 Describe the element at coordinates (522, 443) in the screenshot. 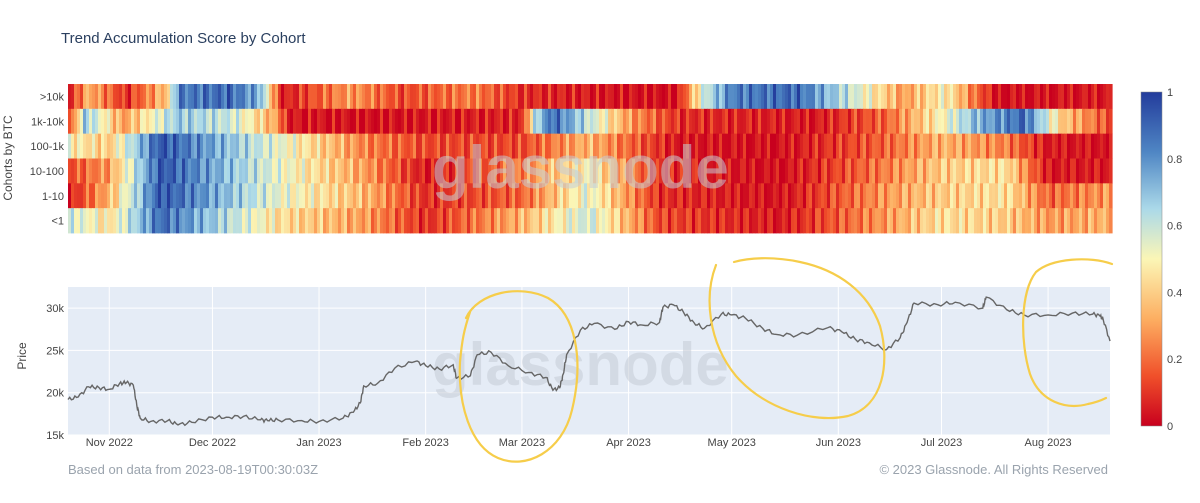

I see `price-x-tick-label: Mar 2023` at that location.